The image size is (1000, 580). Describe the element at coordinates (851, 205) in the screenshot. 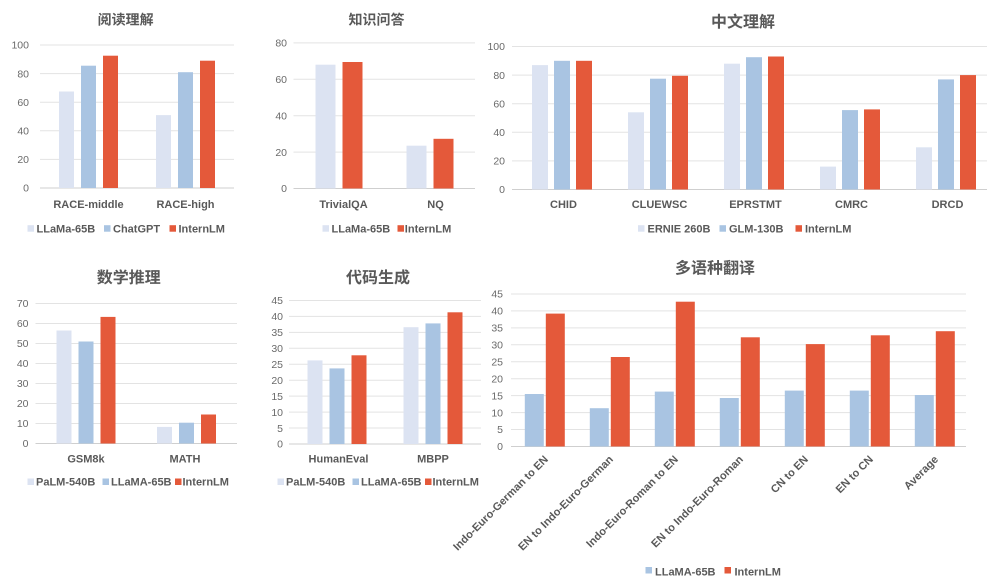

I see `svg-text: CMRC` at that location.